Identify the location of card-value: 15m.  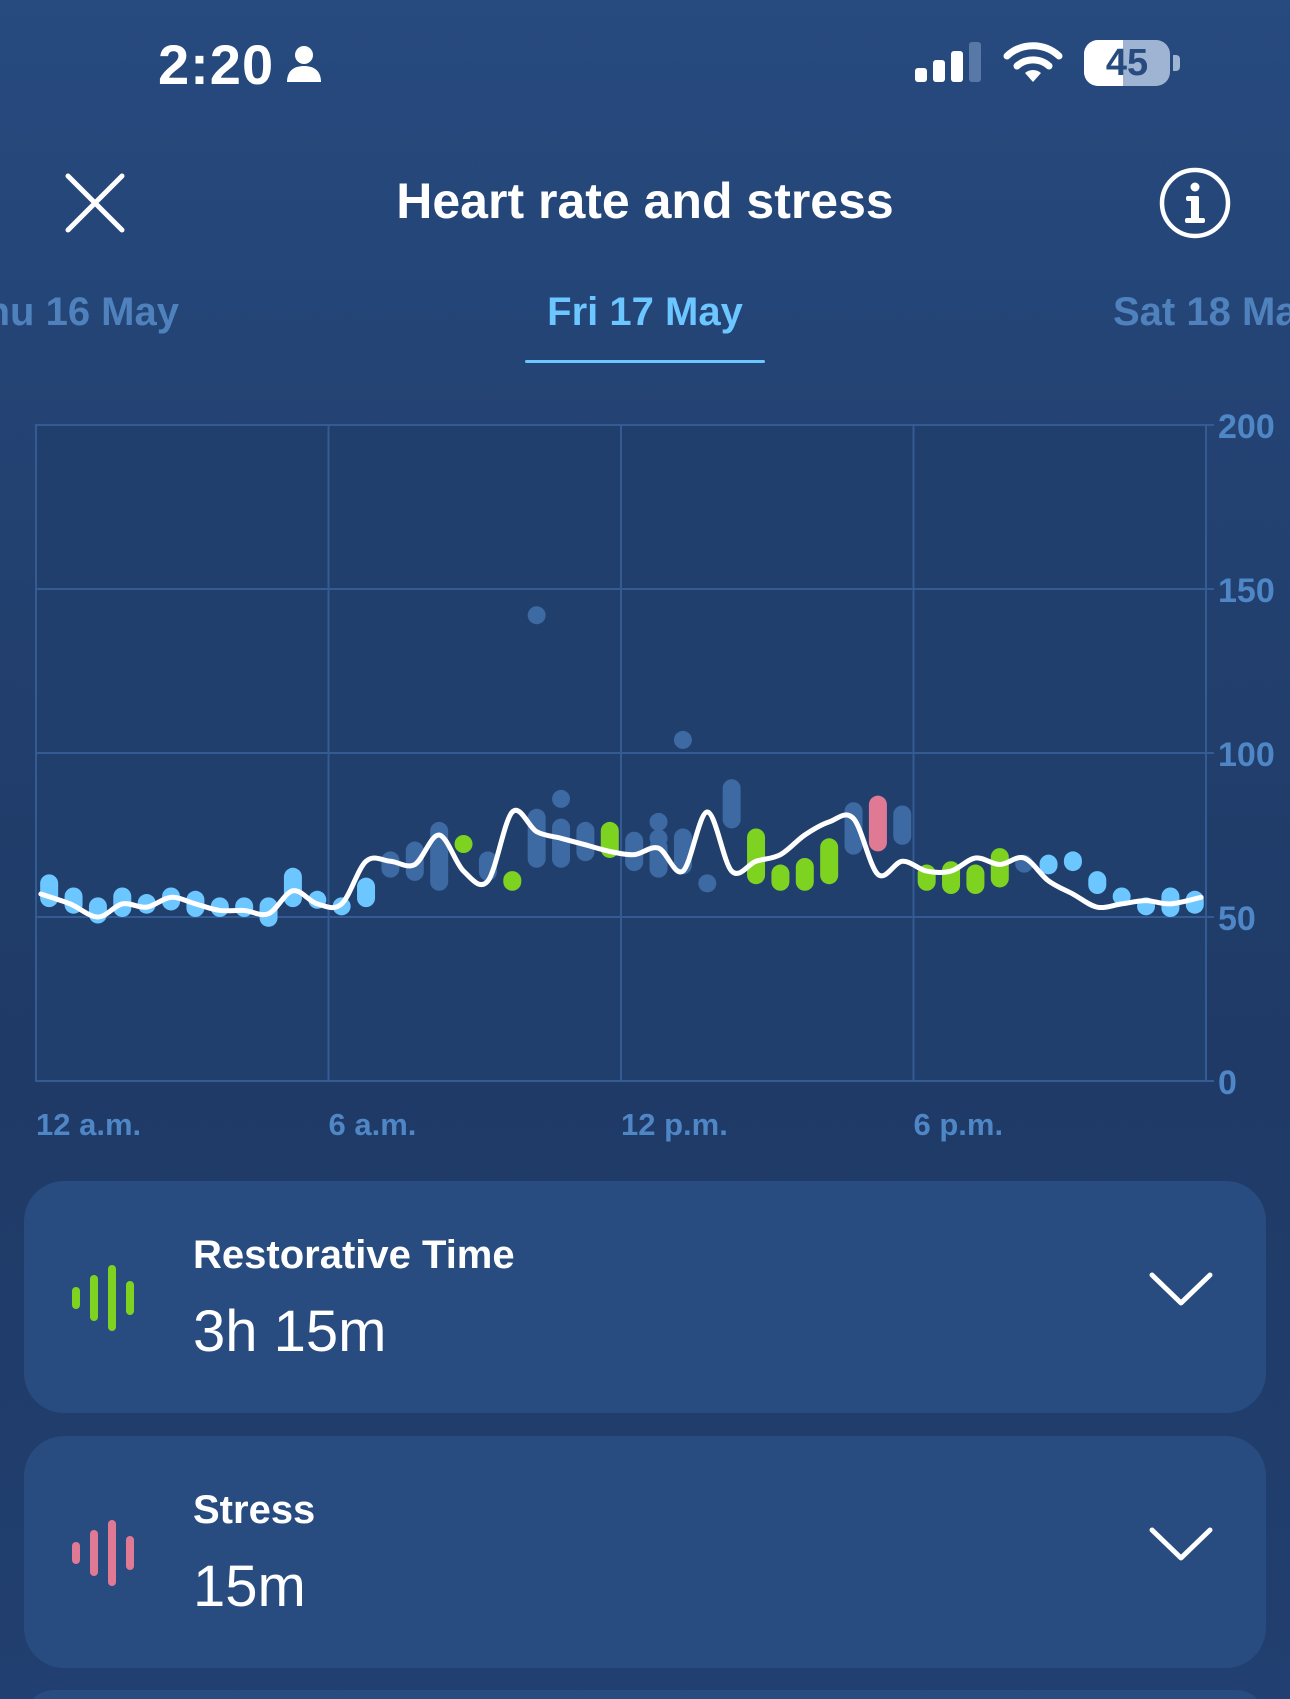
(249, 1586).